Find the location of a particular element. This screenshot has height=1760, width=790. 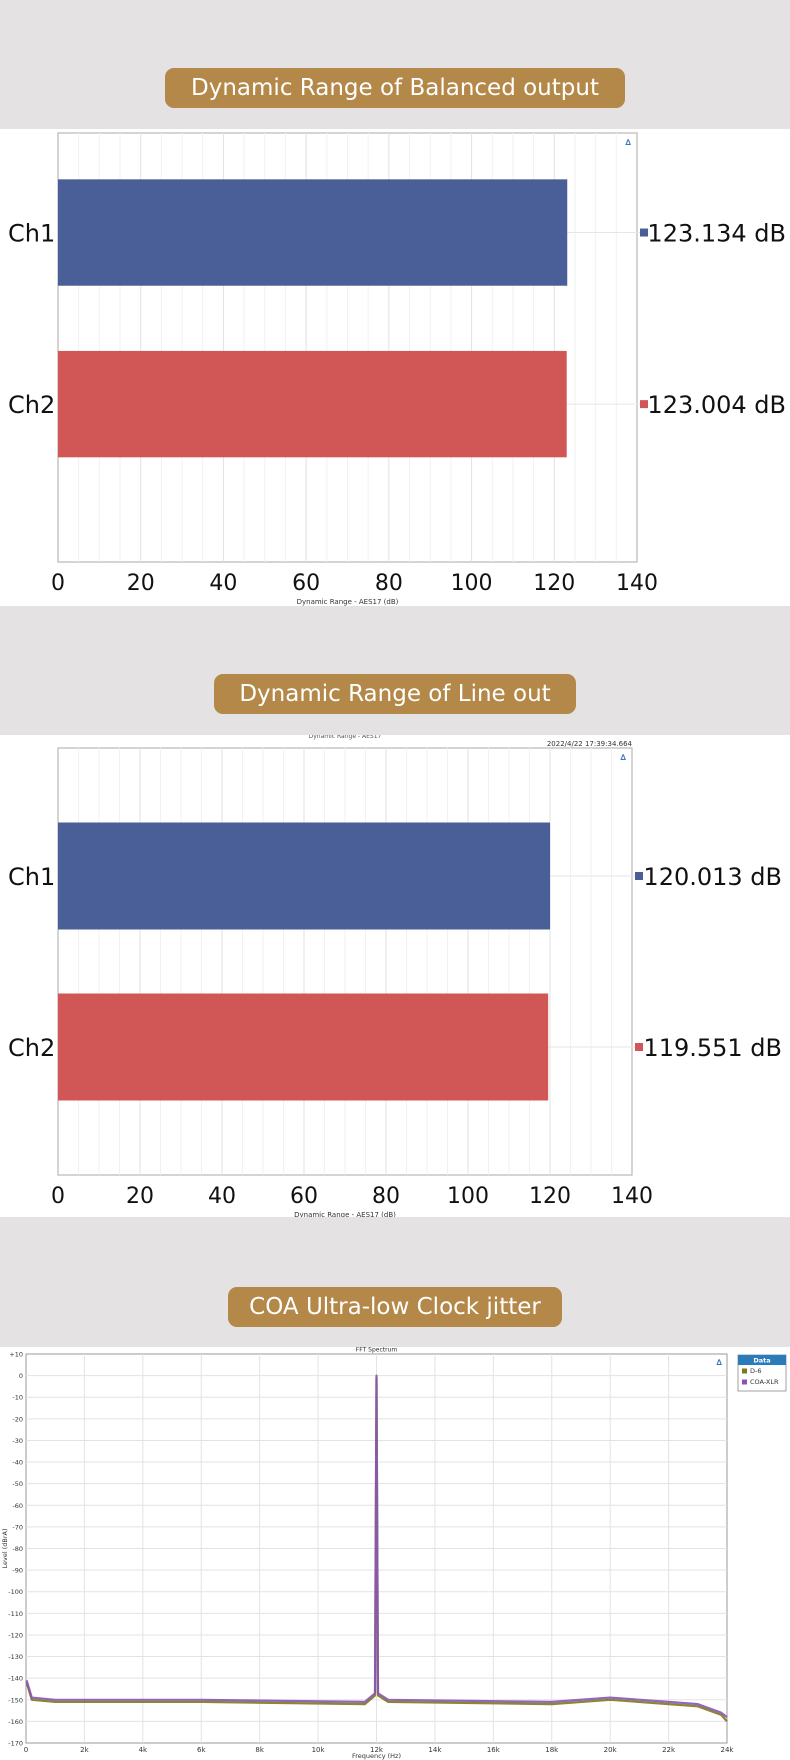

value-label: 123.134 dB is located at coordinates (716, 234).